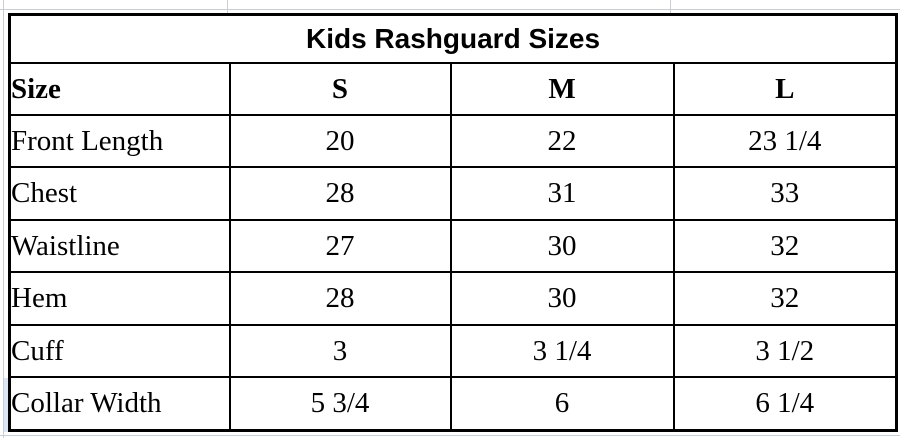  What do you see at coordinates (119, 89) in the screenshot?
I see `column-header-size: Size` at bounding box center [119, 89].